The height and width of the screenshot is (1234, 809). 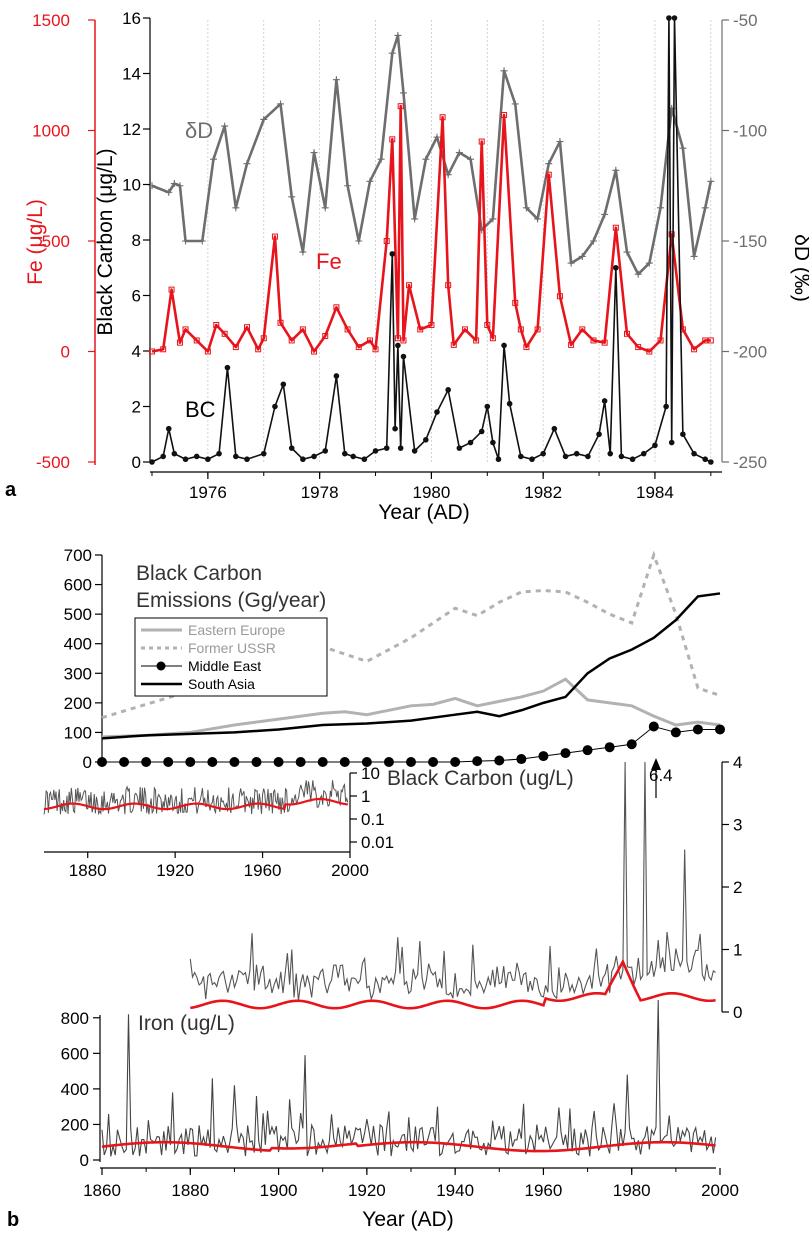 I want to click on panel-b-x-tick-label: 1880, so click(x=190, y=1190).